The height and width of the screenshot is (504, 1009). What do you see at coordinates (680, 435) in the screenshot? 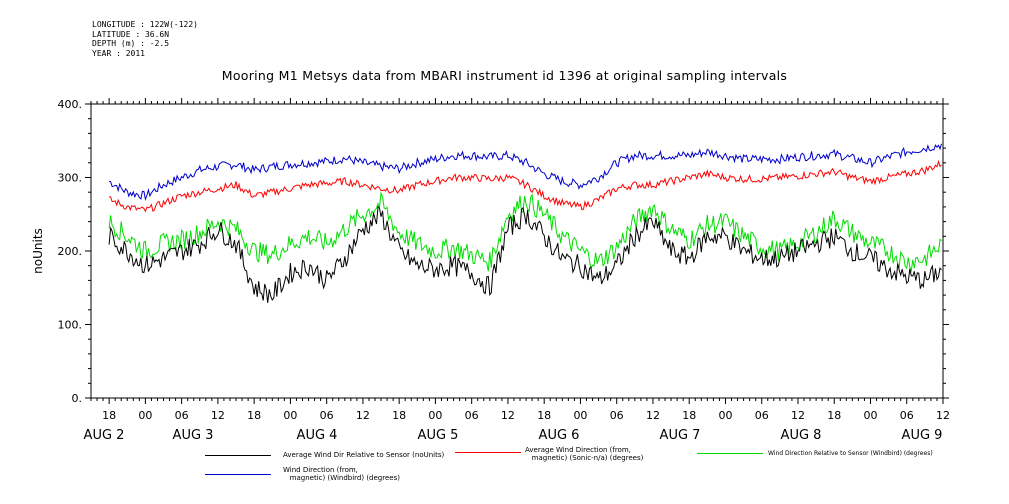
I see `x-day-label: AUG 7` at bounding box center [680, 435].